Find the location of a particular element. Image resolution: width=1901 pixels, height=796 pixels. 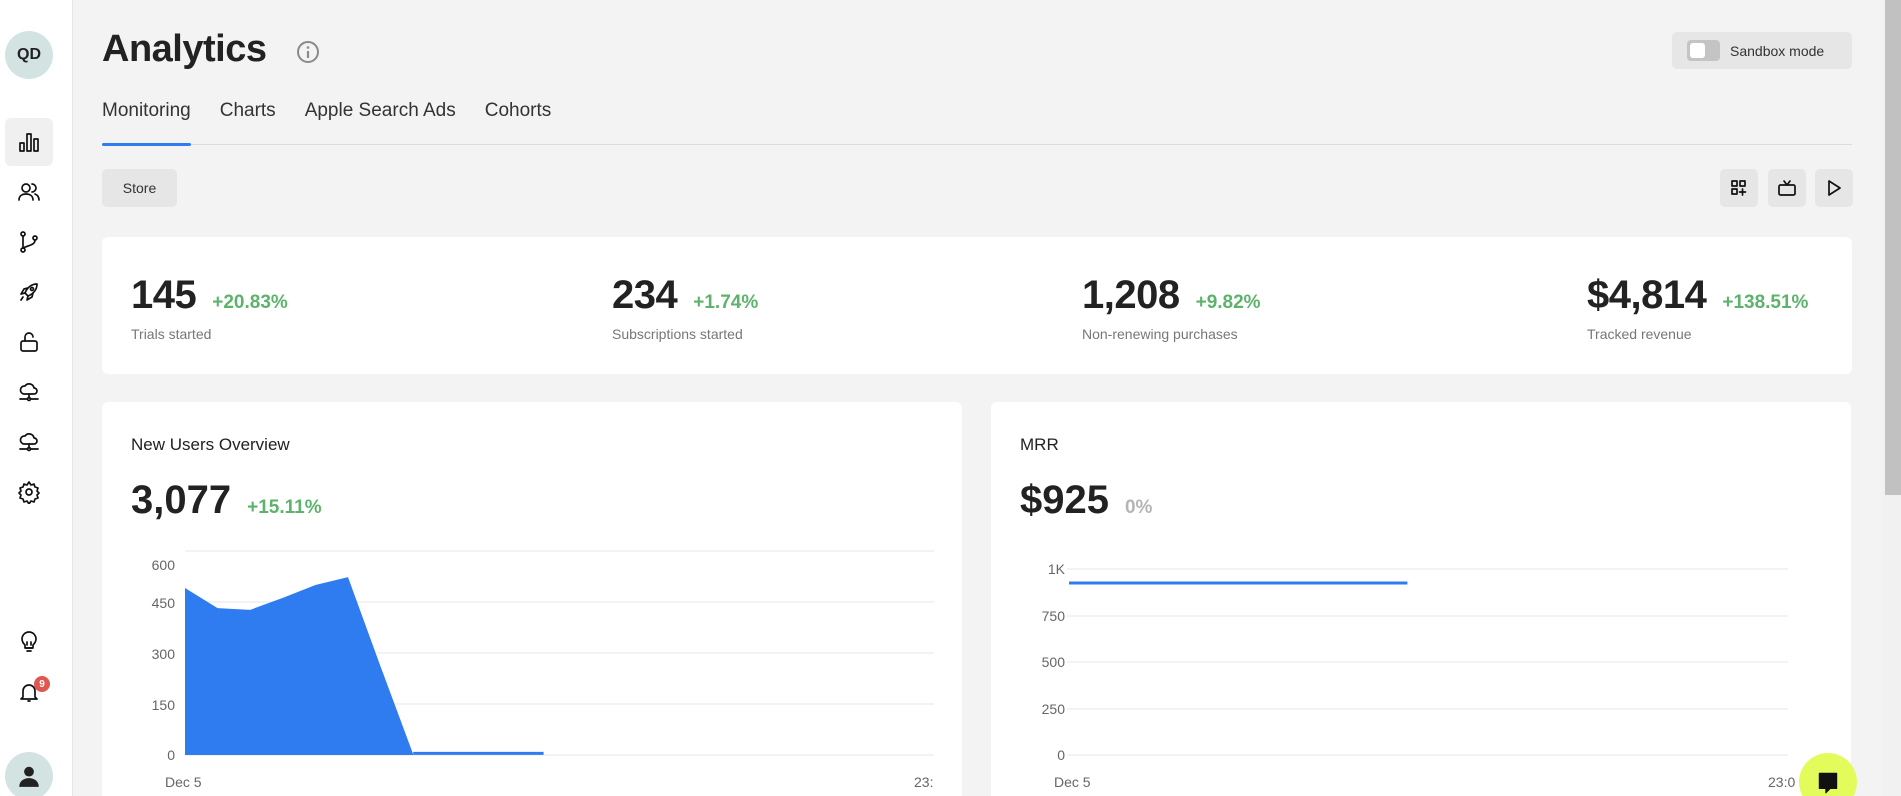

kpi-subscriptions-started: 234 +1.74% Subscriptions started is located at coordinates (685, 307).